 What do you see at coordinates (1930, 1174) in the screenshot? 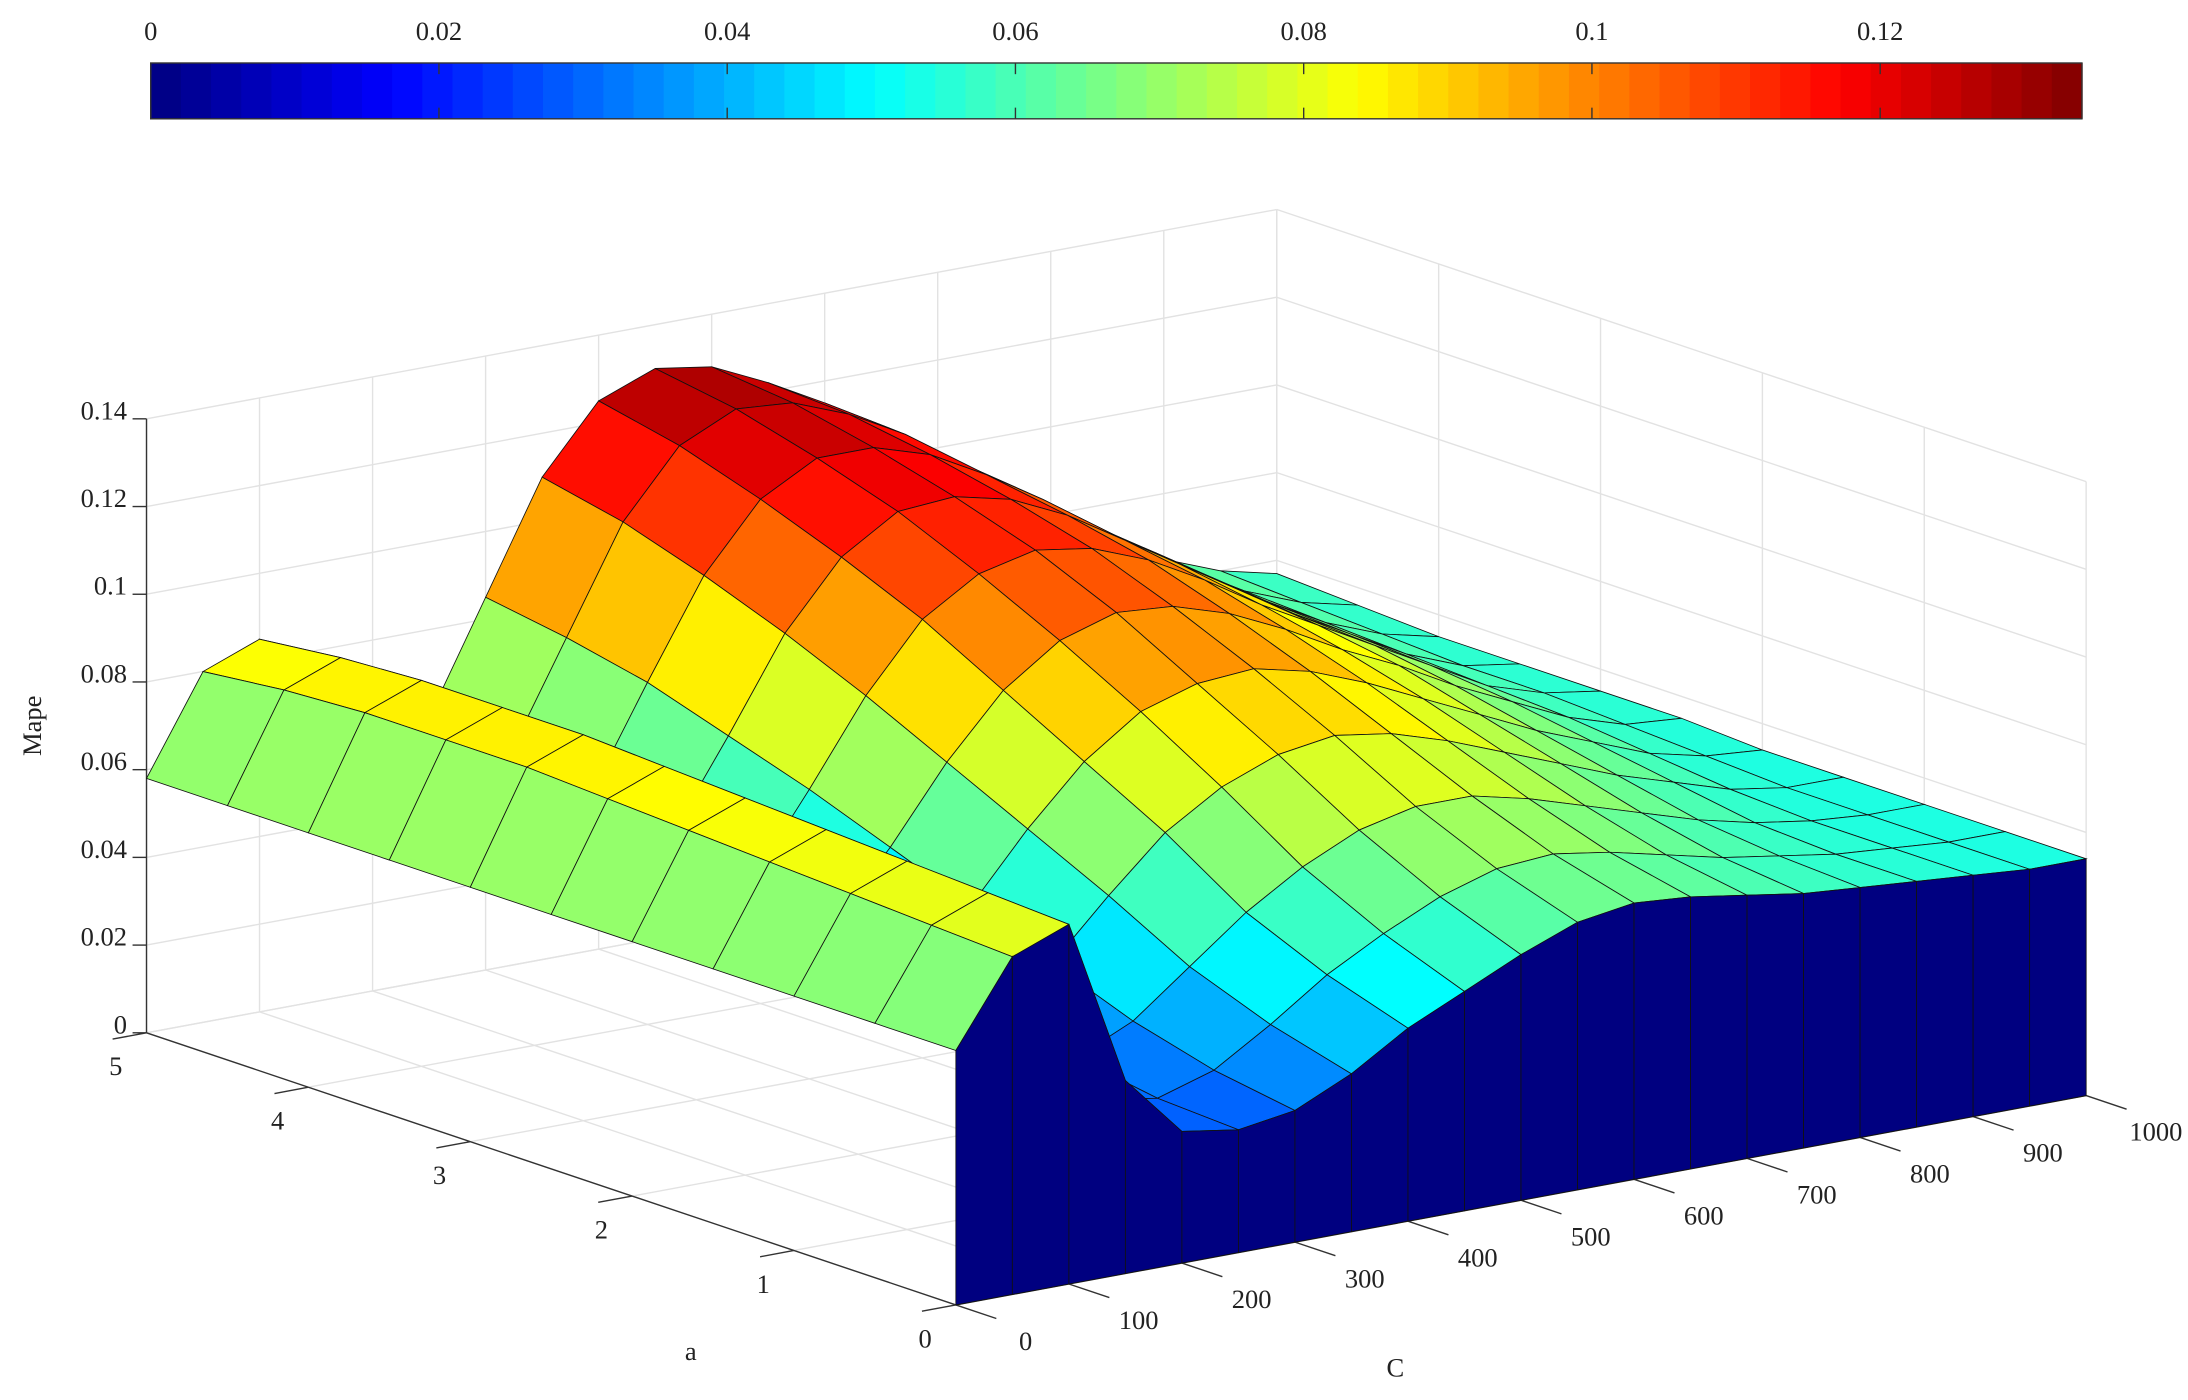
I see `x-tick-label: 800` at bounding box center [1930, 1174].